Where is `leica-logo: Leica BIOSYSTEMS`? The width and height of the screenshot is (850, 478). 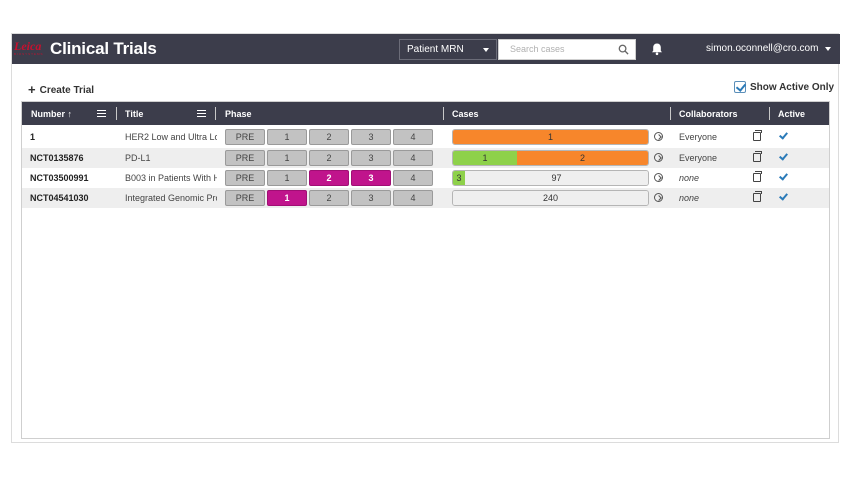 leica-logo: Leica BIOSYSTEMS is located at coordinates (29, 49).